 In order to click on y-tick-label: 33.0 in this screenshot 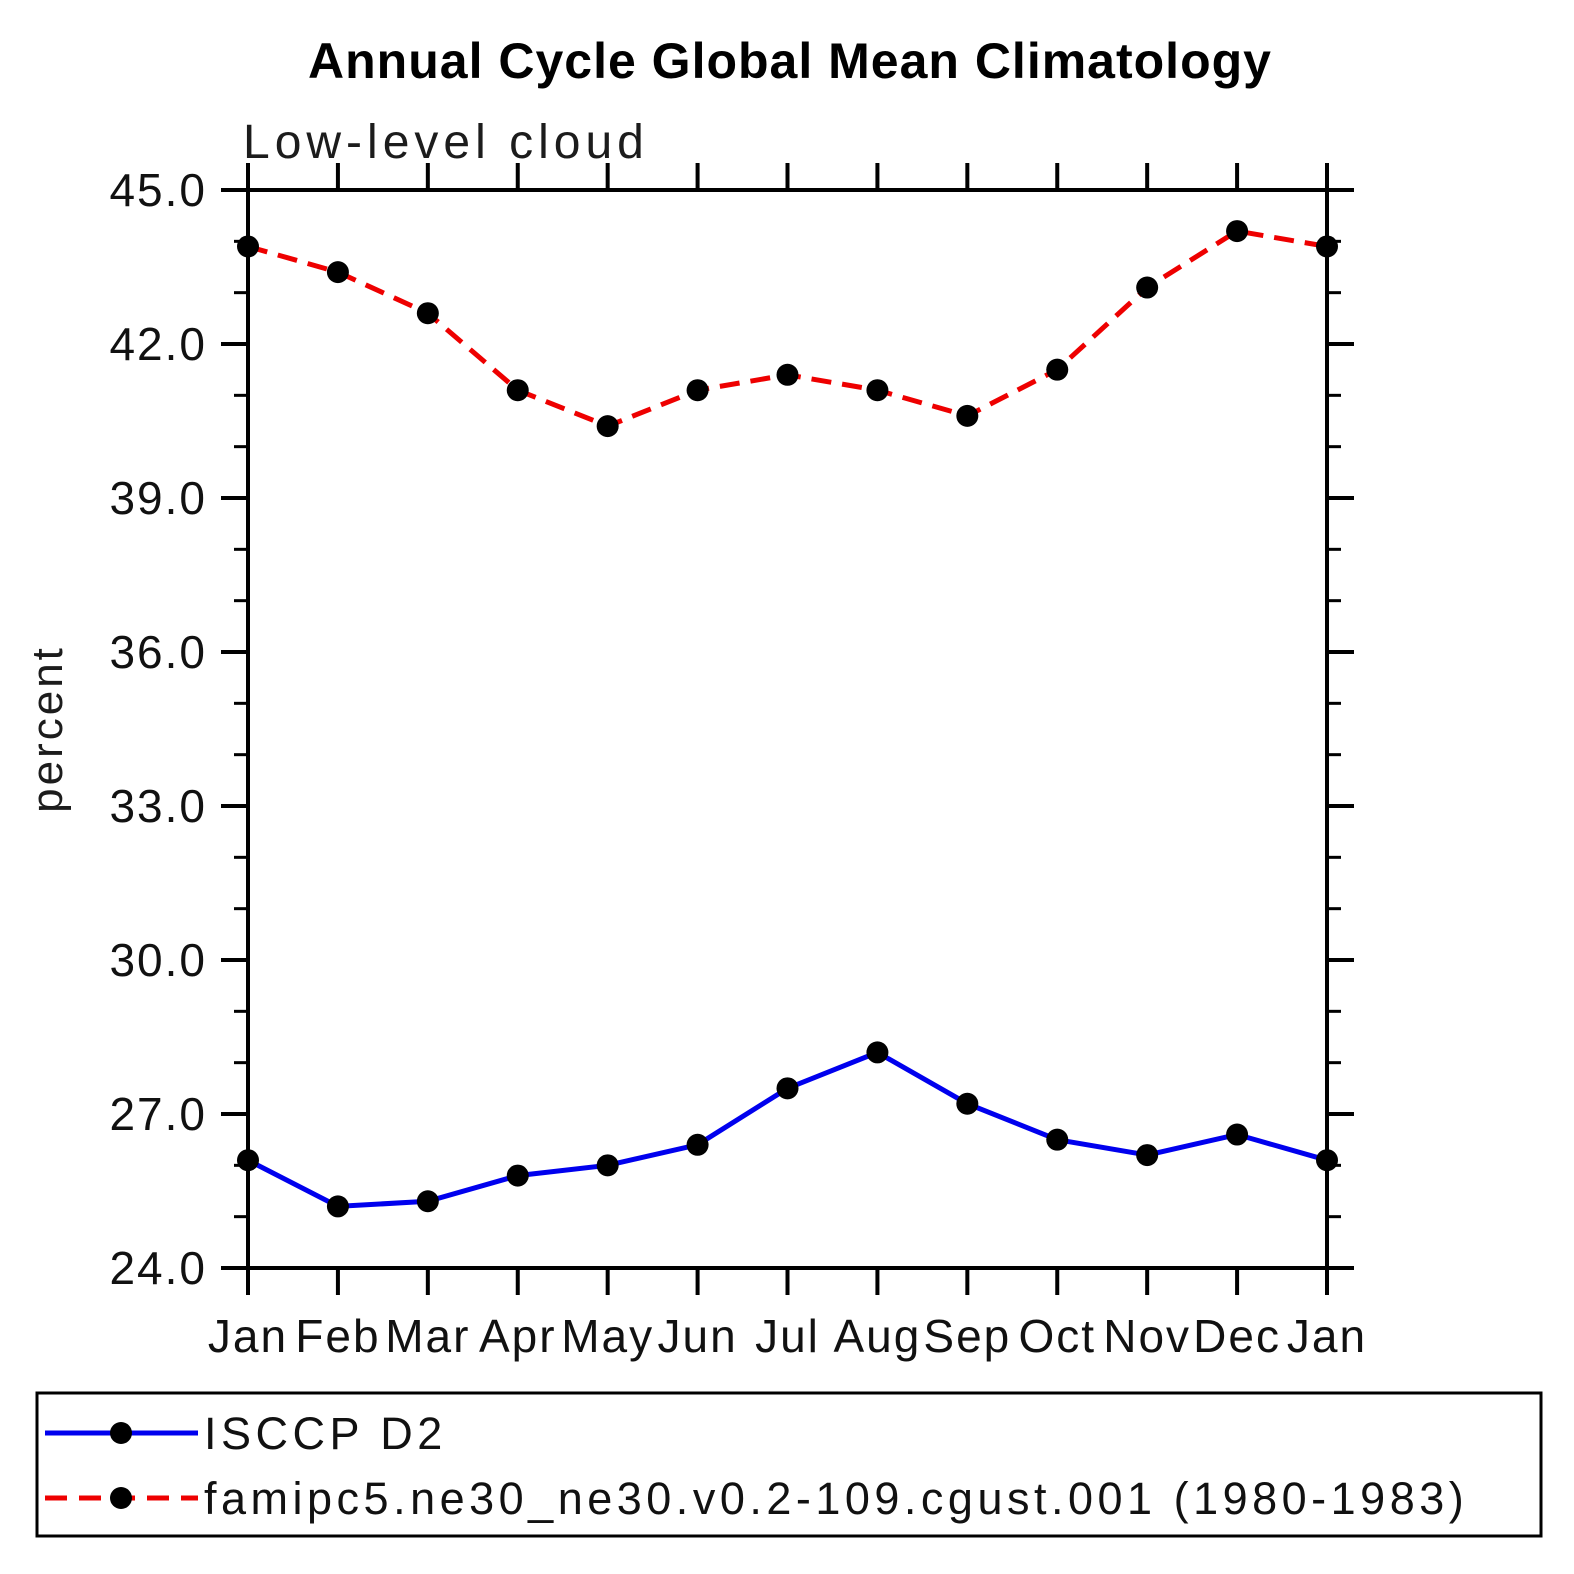, I will do `click(158, 806)`.